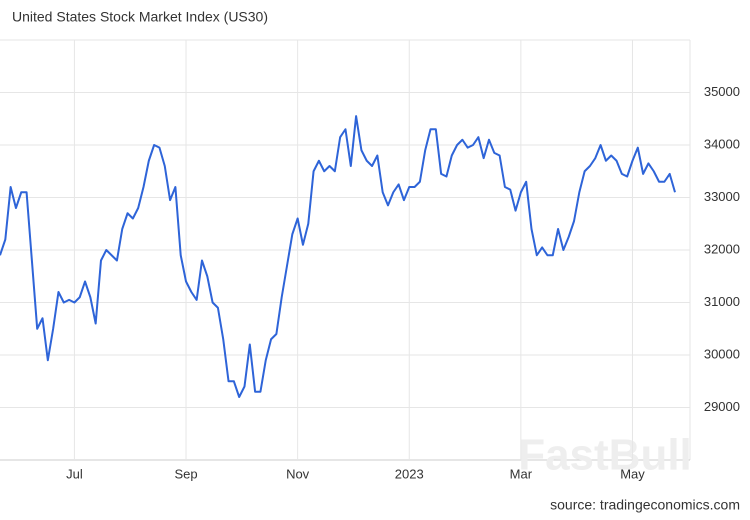 Image resolution: width=750 pixels, height=520 pixels. Describe the element at coordinates (722, 406) in the screenshot. I see `y-tick-label: 29000` at that location.